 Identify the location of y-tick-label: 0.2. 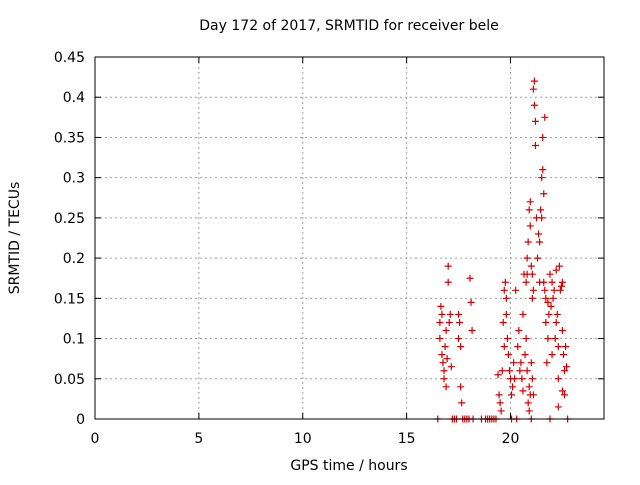
(74, 259).